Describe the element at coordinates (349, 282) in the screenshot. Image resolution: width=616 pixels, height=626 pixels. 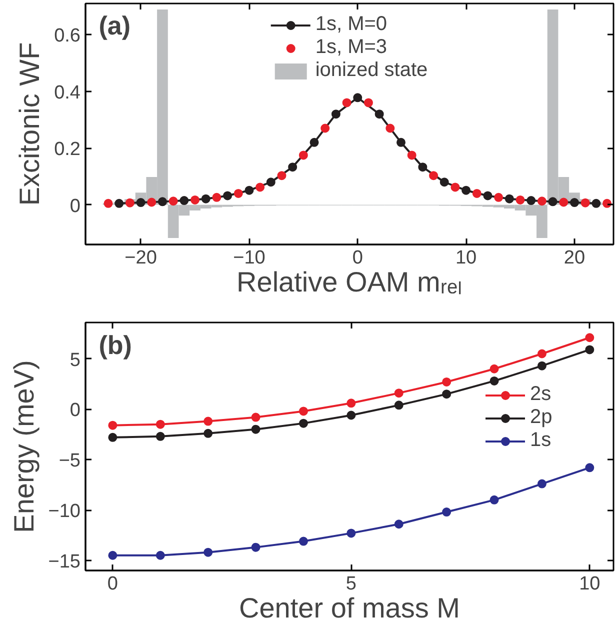
I see `x-axis-title: Relative OAM mᵣₑₗ` at that location.